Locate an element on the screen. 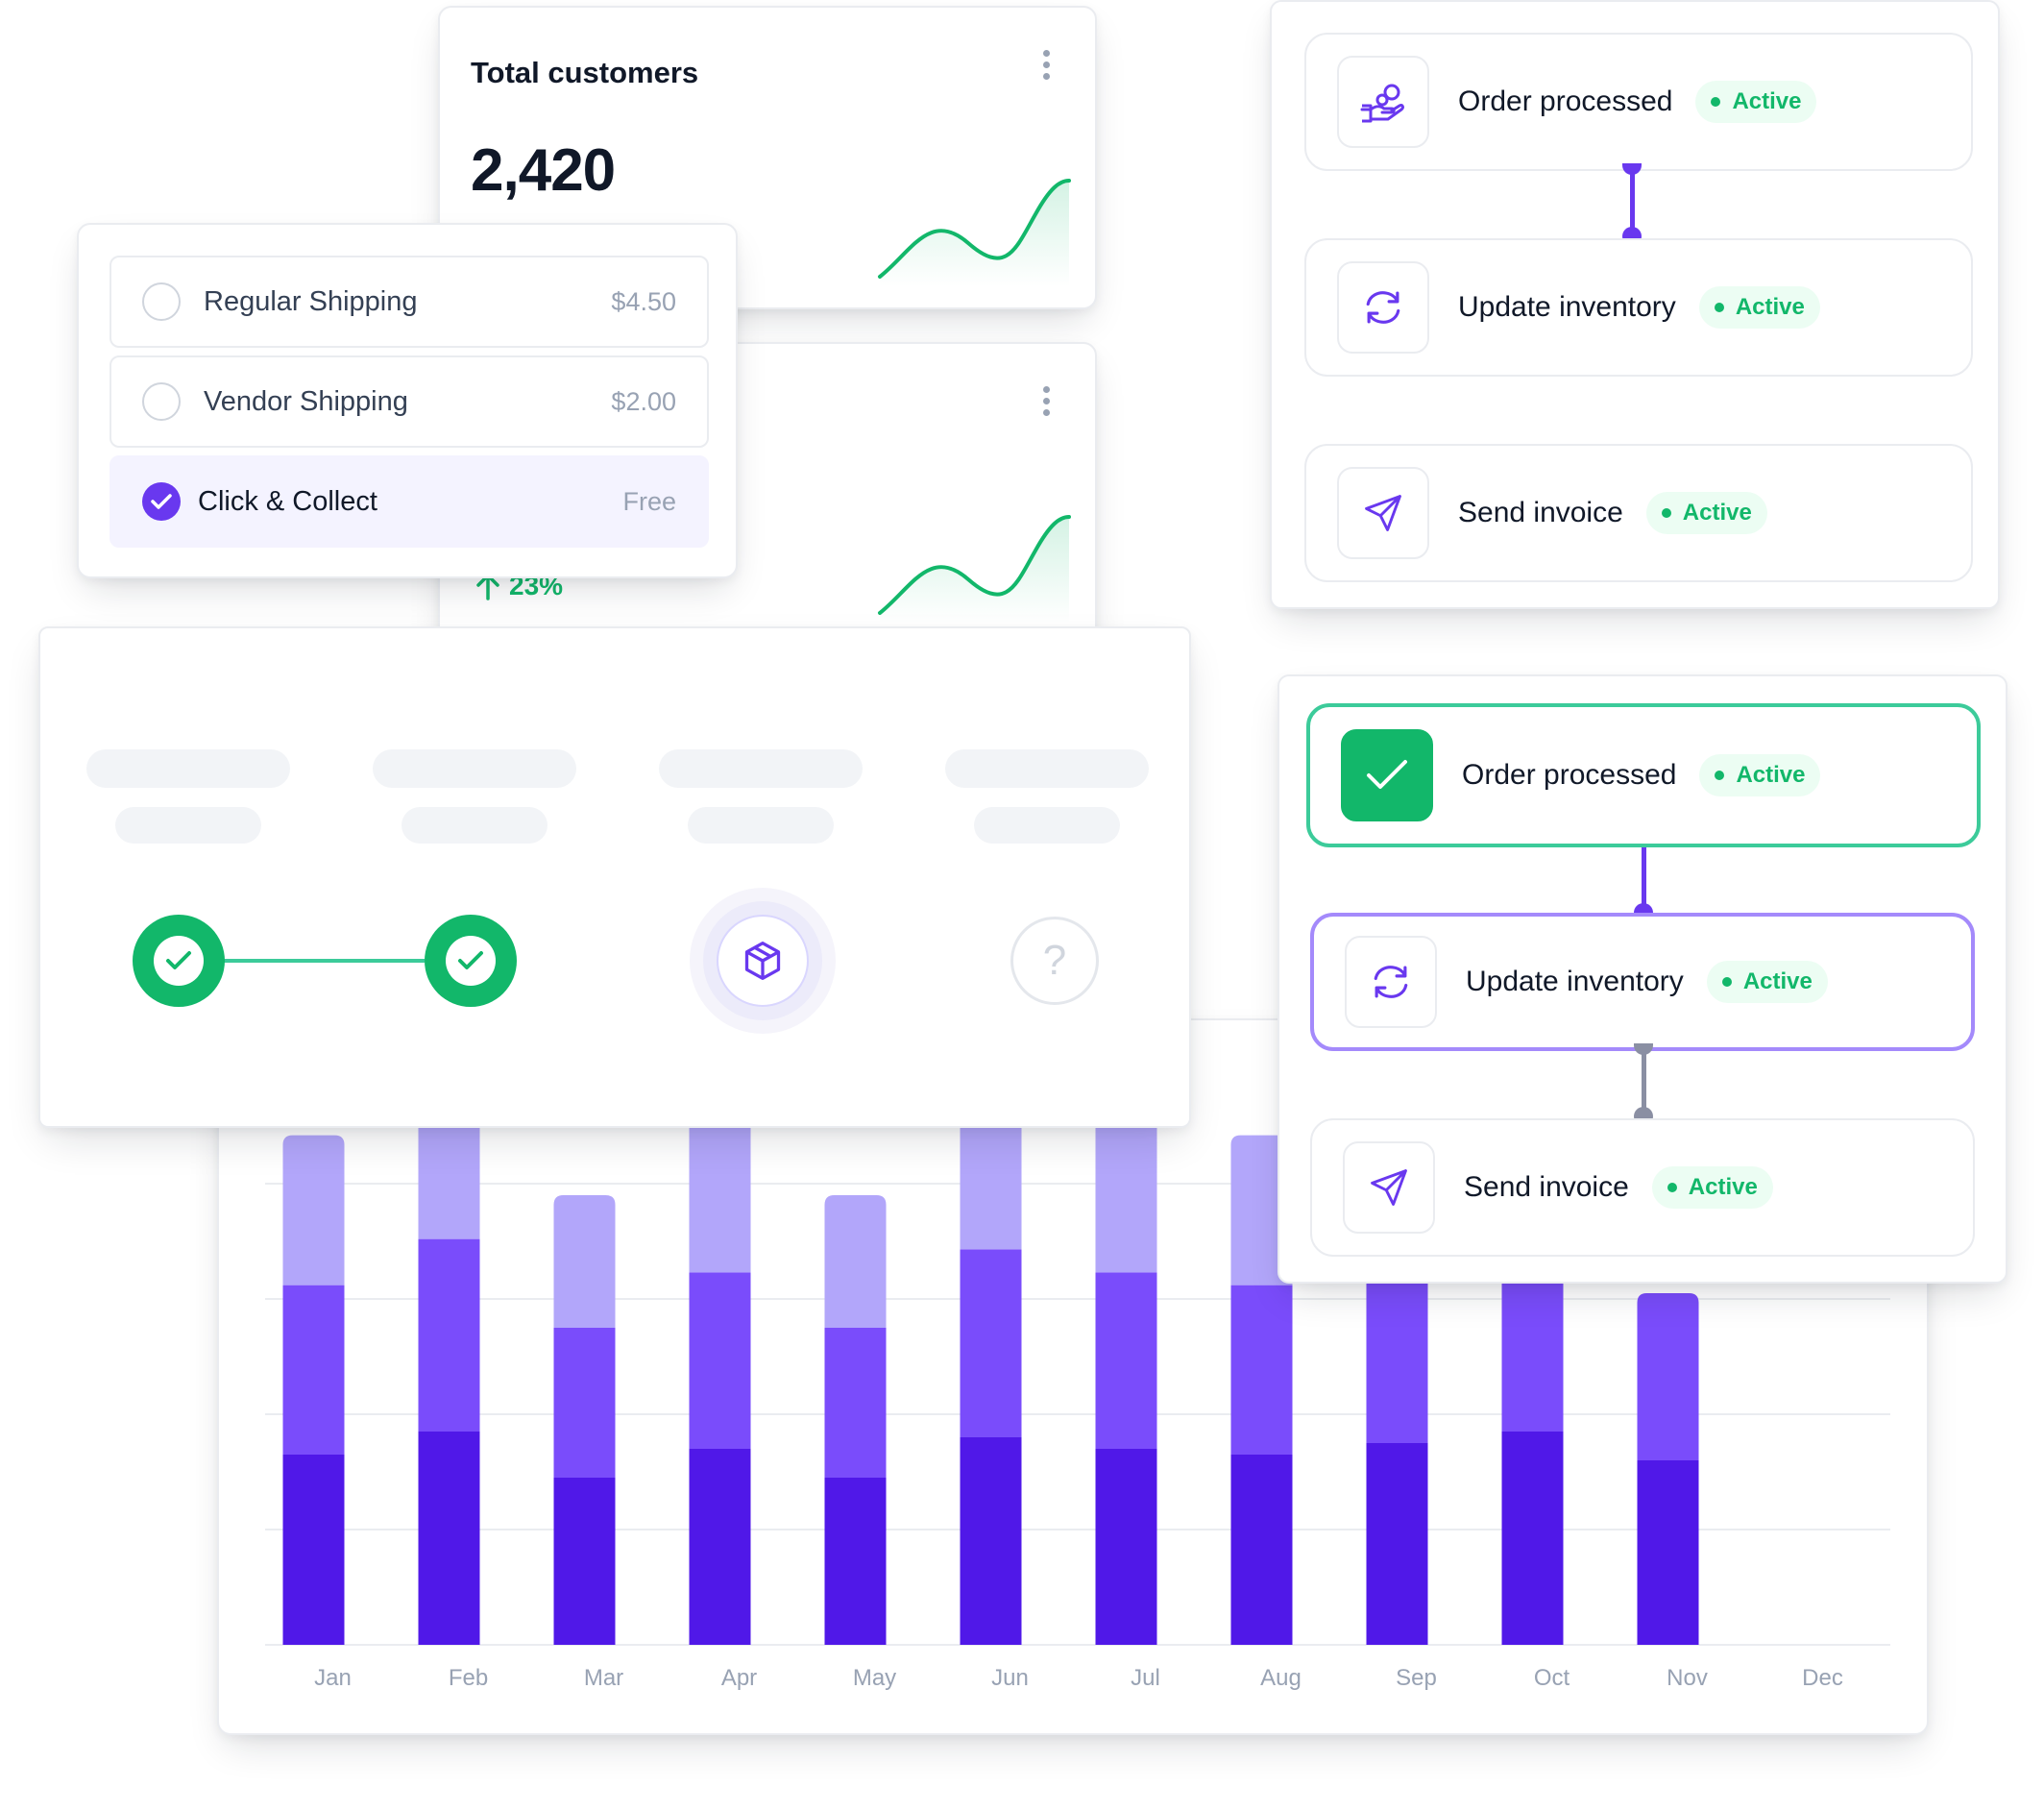 The height and width of the screenshot is (1812, 2044). radio-checked-icon is located at coordinates (161, 502).